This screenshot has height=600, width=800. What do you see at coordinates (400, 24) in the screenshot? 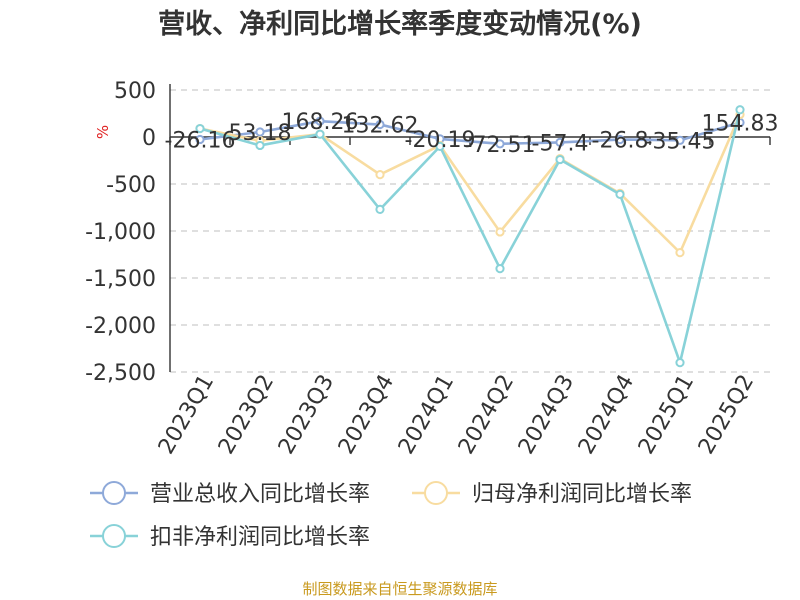
I see `chart-title: 营收、净利同比增长率季度变动情况(%)` at bounding box center [400, 24].